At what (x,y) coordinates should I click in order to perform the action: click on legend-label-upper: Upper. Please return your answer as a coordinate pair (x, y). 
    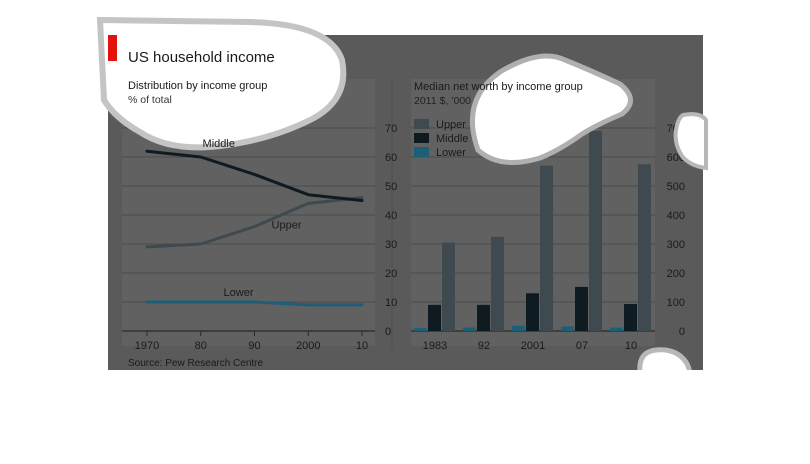
    Looking at the image, I should click on (451, 125).